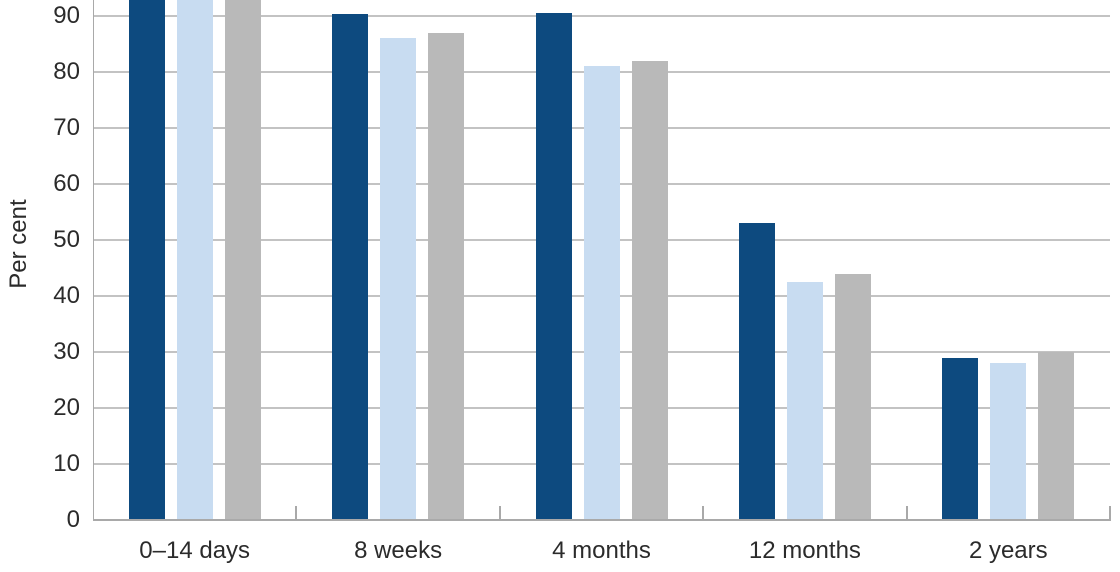 The image size is (1120, 572). What do you see at coordinates (66, 127) in the screenshot?
I see `y-tick-label: 70` at bounding box center [66, 127].